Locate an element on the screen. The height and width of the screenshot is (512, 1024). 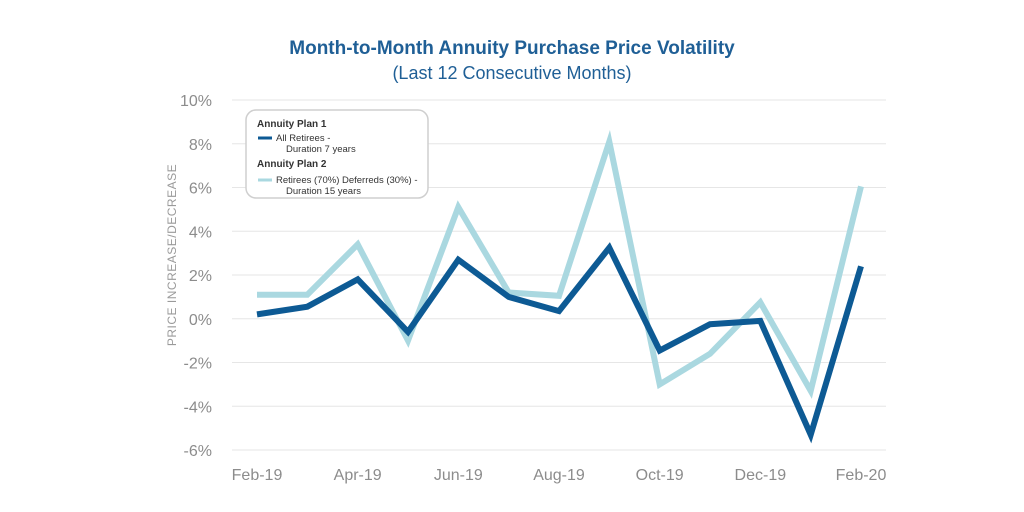
legend-entry-2-line-2: Duration 15 years is located at coordinates (323, 191).